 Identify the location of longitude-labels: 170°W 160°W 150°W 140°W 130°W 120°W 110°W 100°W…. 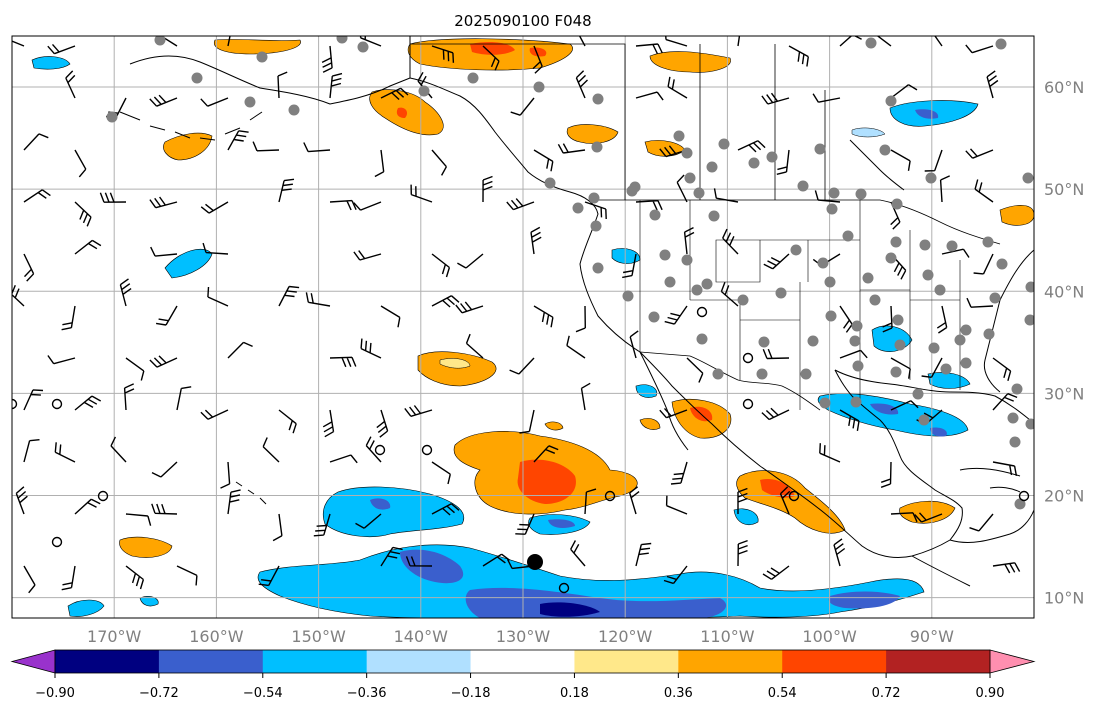
(520, 636).